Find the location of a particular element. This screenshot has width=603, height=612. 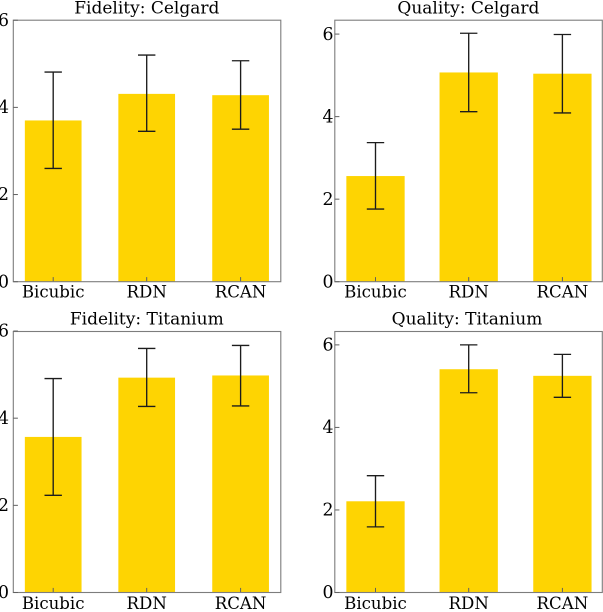

svg-text: Fidelity: Titanium is located at coordinates (147, 320).